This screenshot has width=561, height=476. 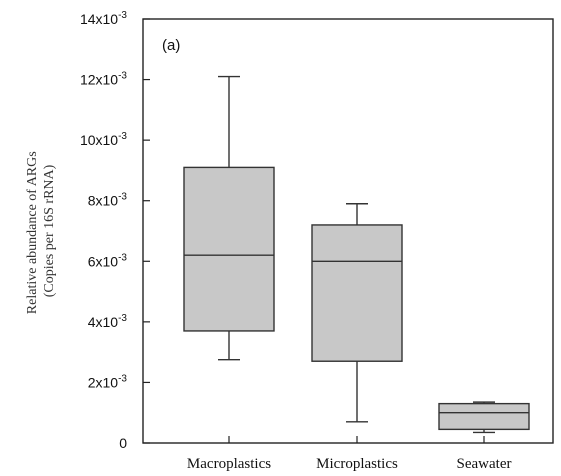 What do you see at coordinates (123, 443) in the screenshot?
I see `y-tick-label: 0` at bounding box center [123, 443].